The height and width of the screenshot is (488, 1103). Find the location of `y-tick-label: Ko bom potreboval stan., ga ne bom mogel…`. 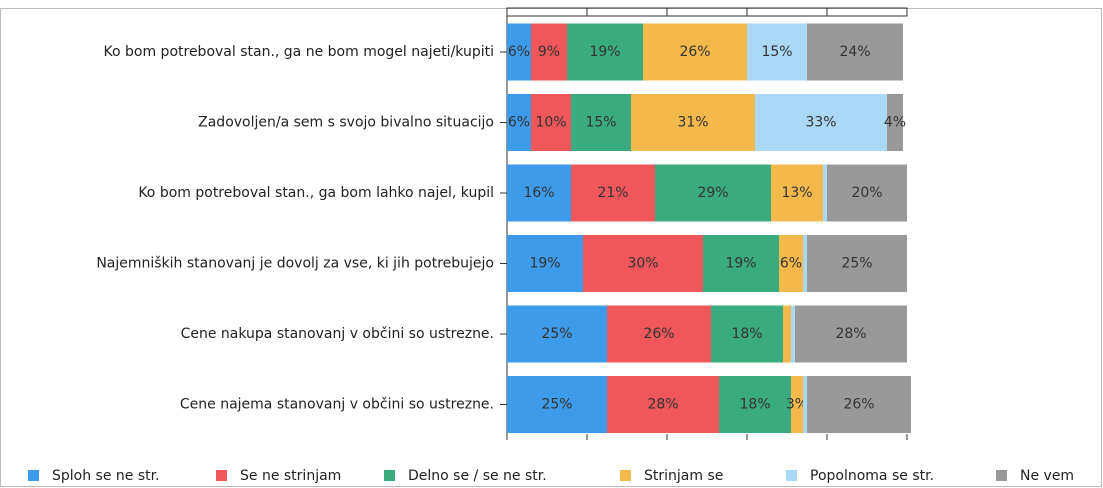

y-tick-label: Ko bom potreboval stan., ga ne bom mogel… is located at coordinates (299, 52).